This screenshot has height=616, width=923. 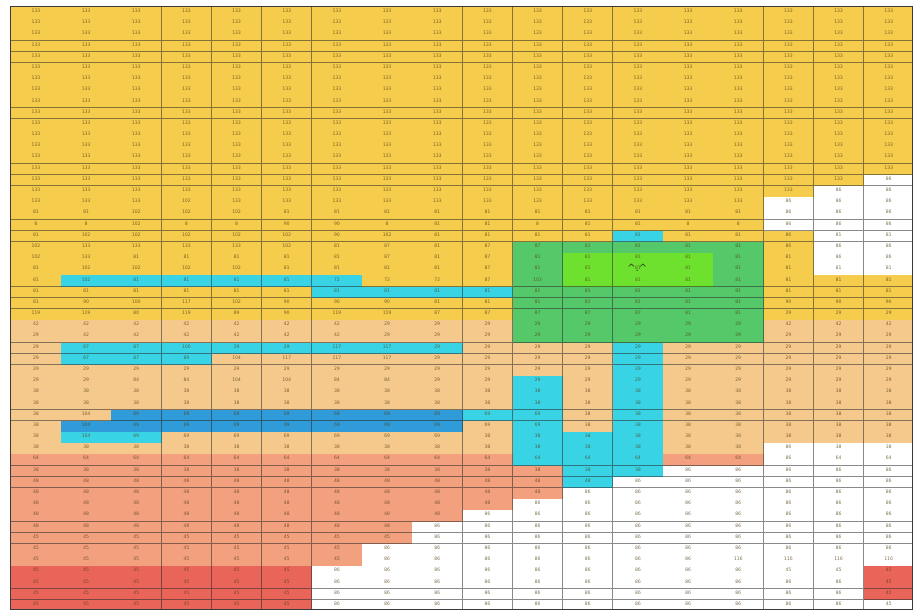 I want to click on grid-cell: 87, so click(x=488, y=270).